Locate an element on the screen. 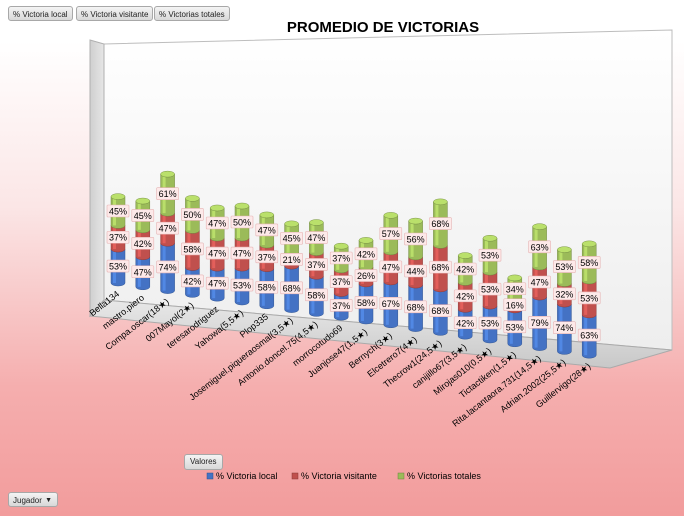  bar-stack-19: 74% 32% 53% is located at coordinates (564, 300).